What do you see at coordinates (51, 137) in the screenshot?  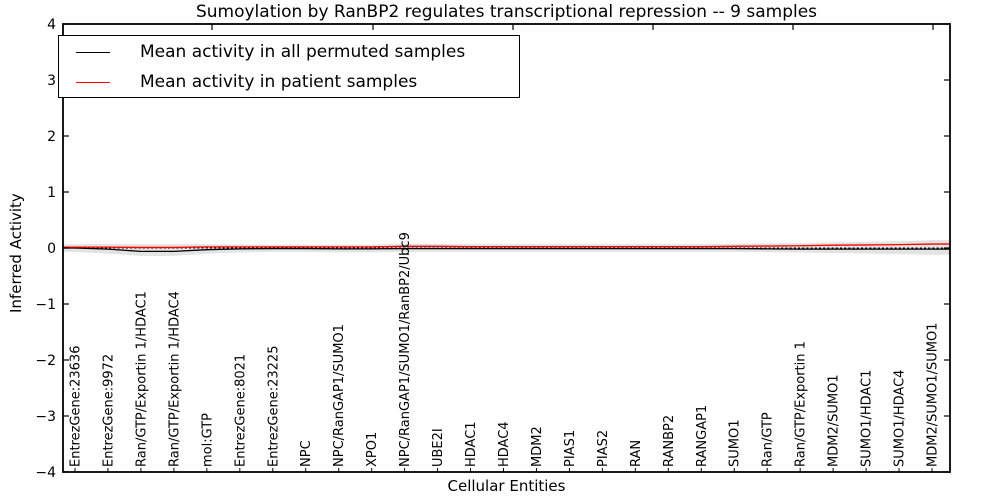 I see `y-tick-label: 2` at bounding box center [51, 137].